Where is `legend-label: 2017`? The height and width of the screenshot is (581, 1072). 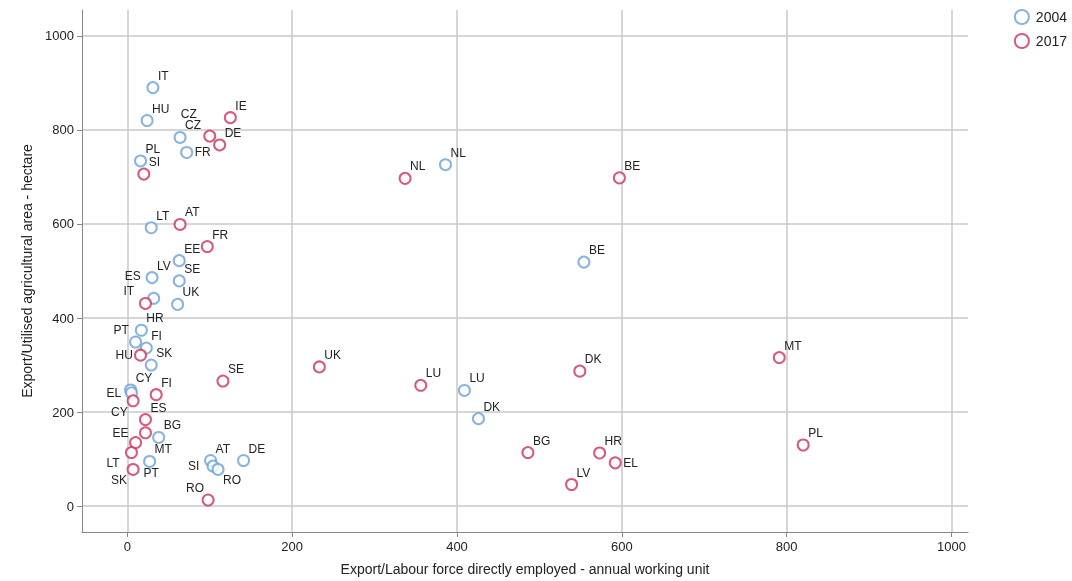 legend-label: 2017 is located at coordinates (1051, 41).